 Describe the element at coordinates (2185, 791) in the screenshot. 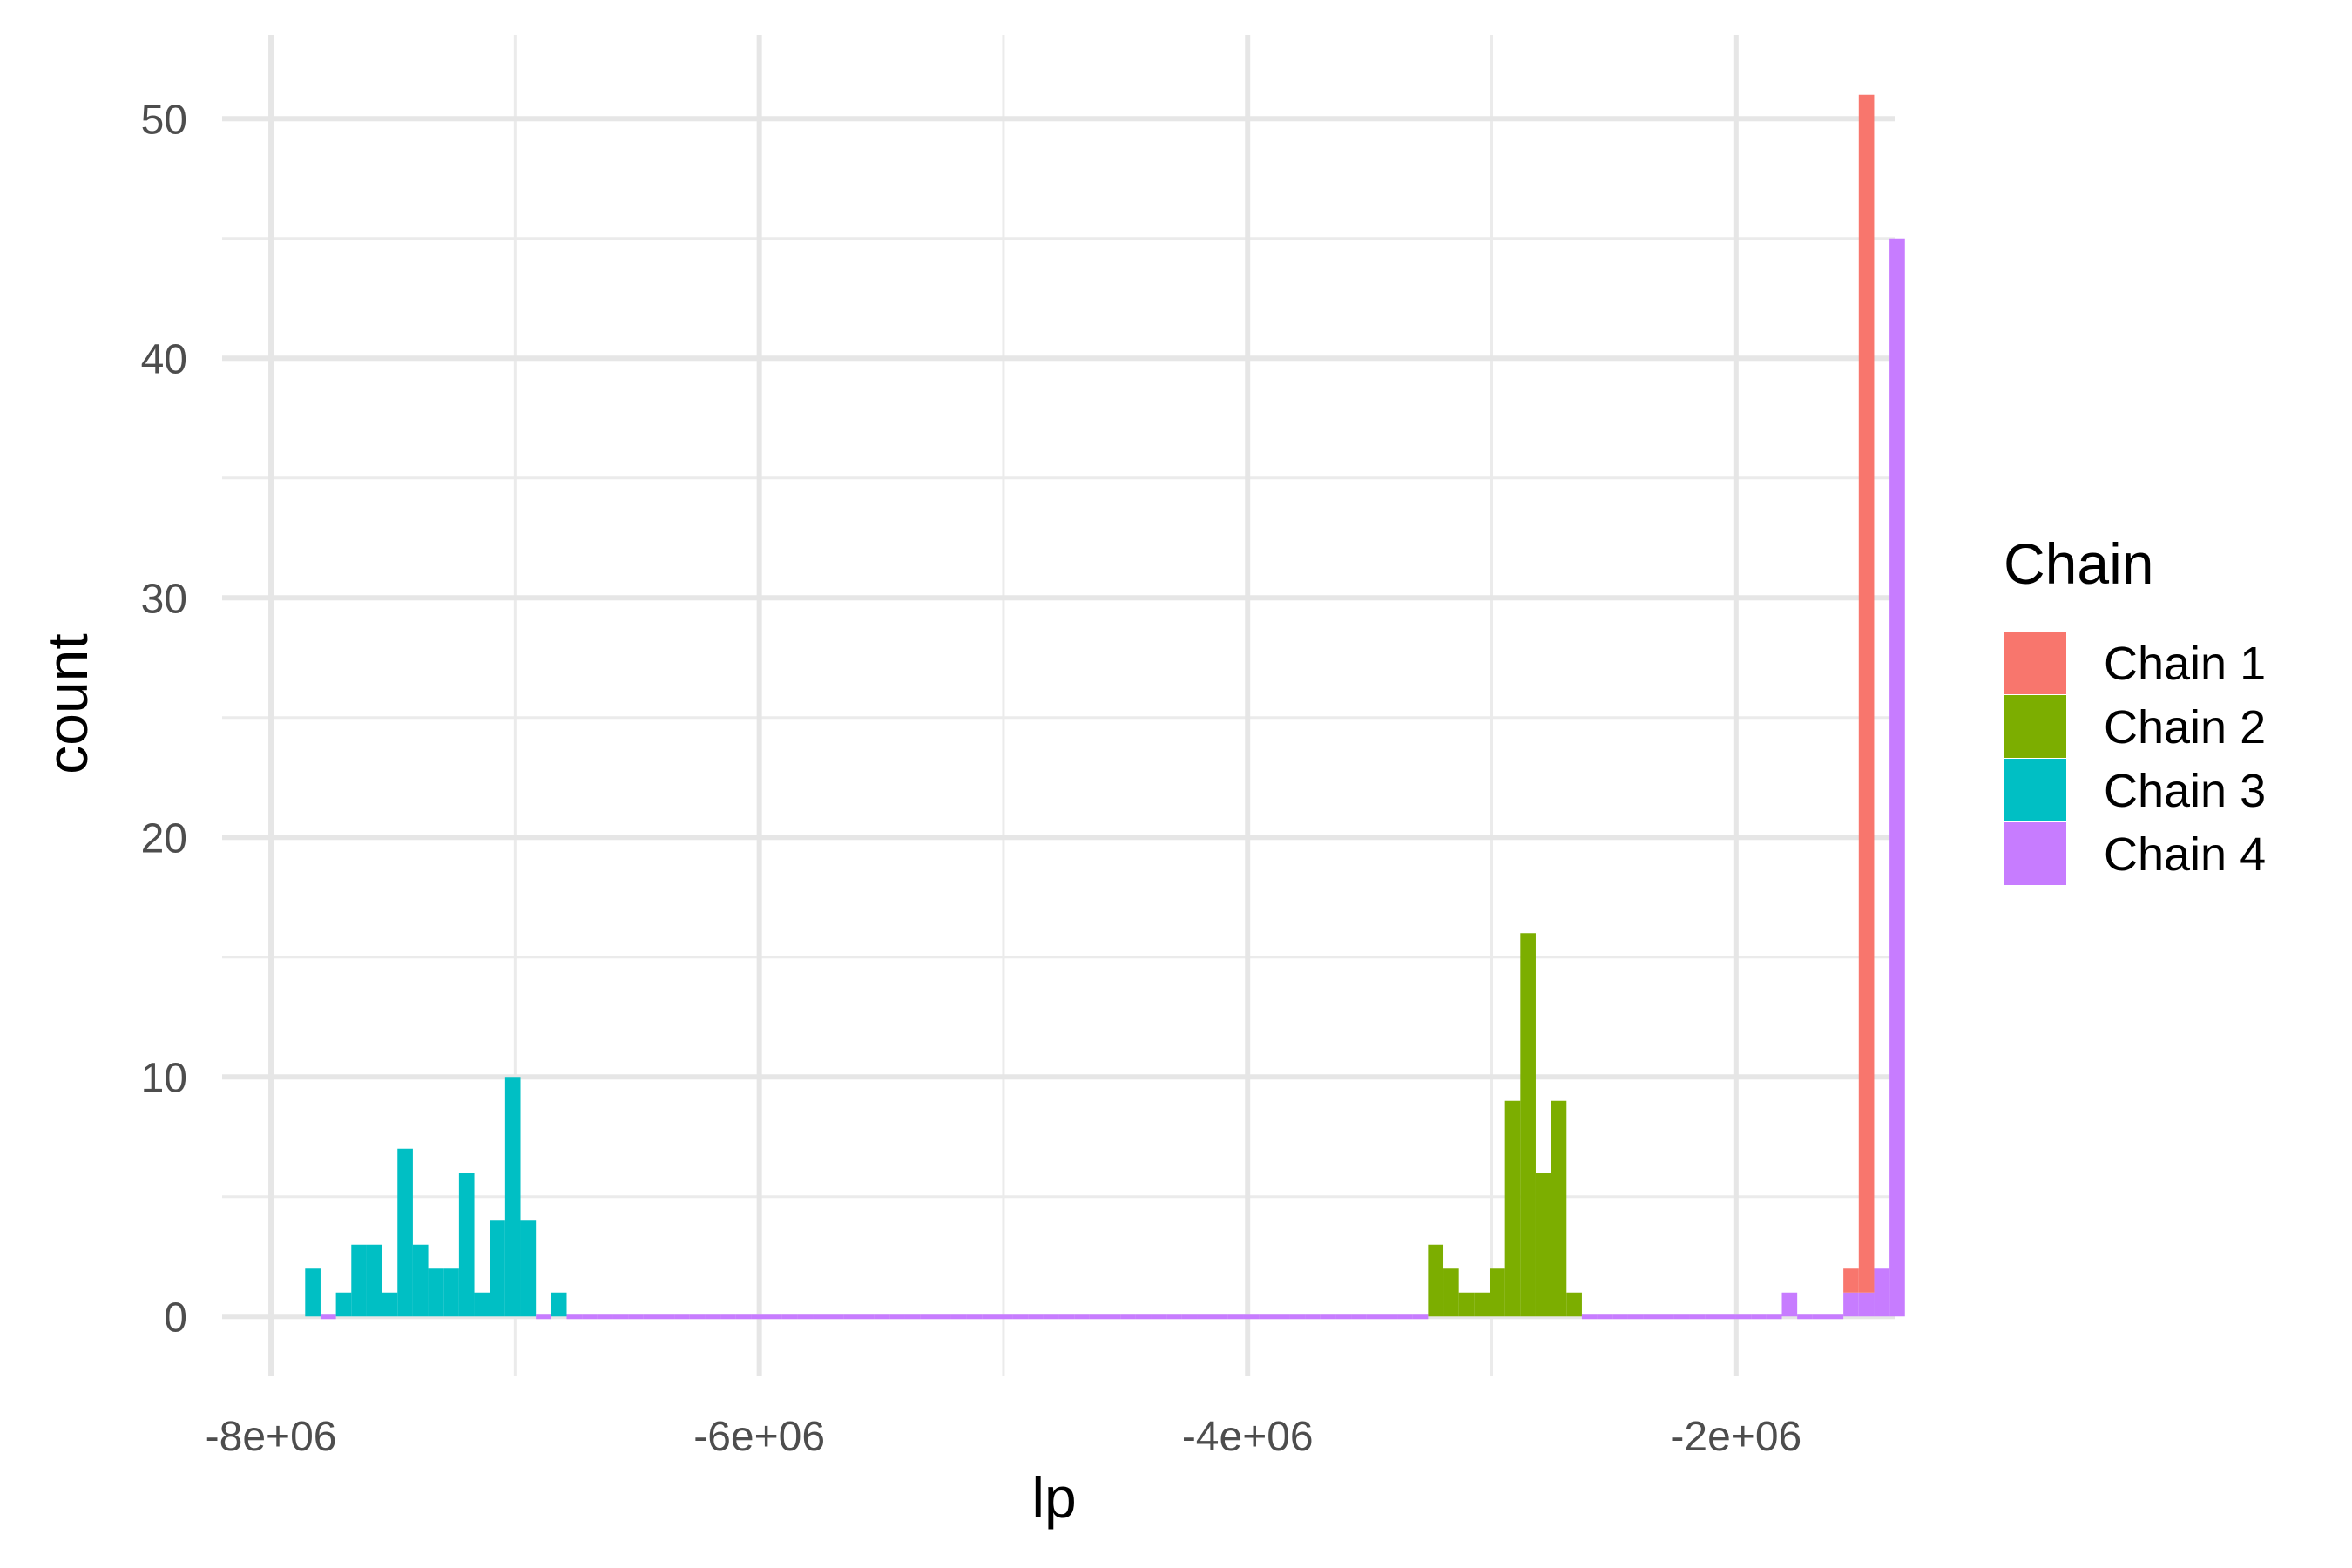

I see `legend-label: Chain 3` at that location.